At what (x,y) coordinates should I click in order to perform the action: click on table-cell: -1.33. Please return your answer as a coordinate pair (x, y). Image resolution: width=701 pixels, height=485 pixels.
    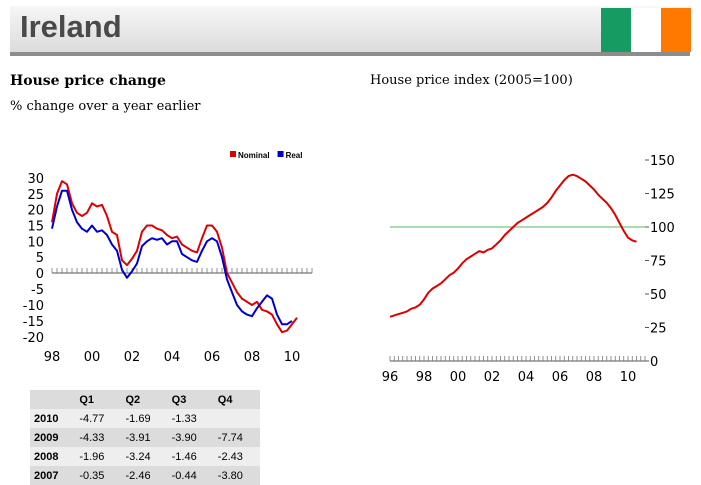
    Looking at the image, I should click on (190, 418).